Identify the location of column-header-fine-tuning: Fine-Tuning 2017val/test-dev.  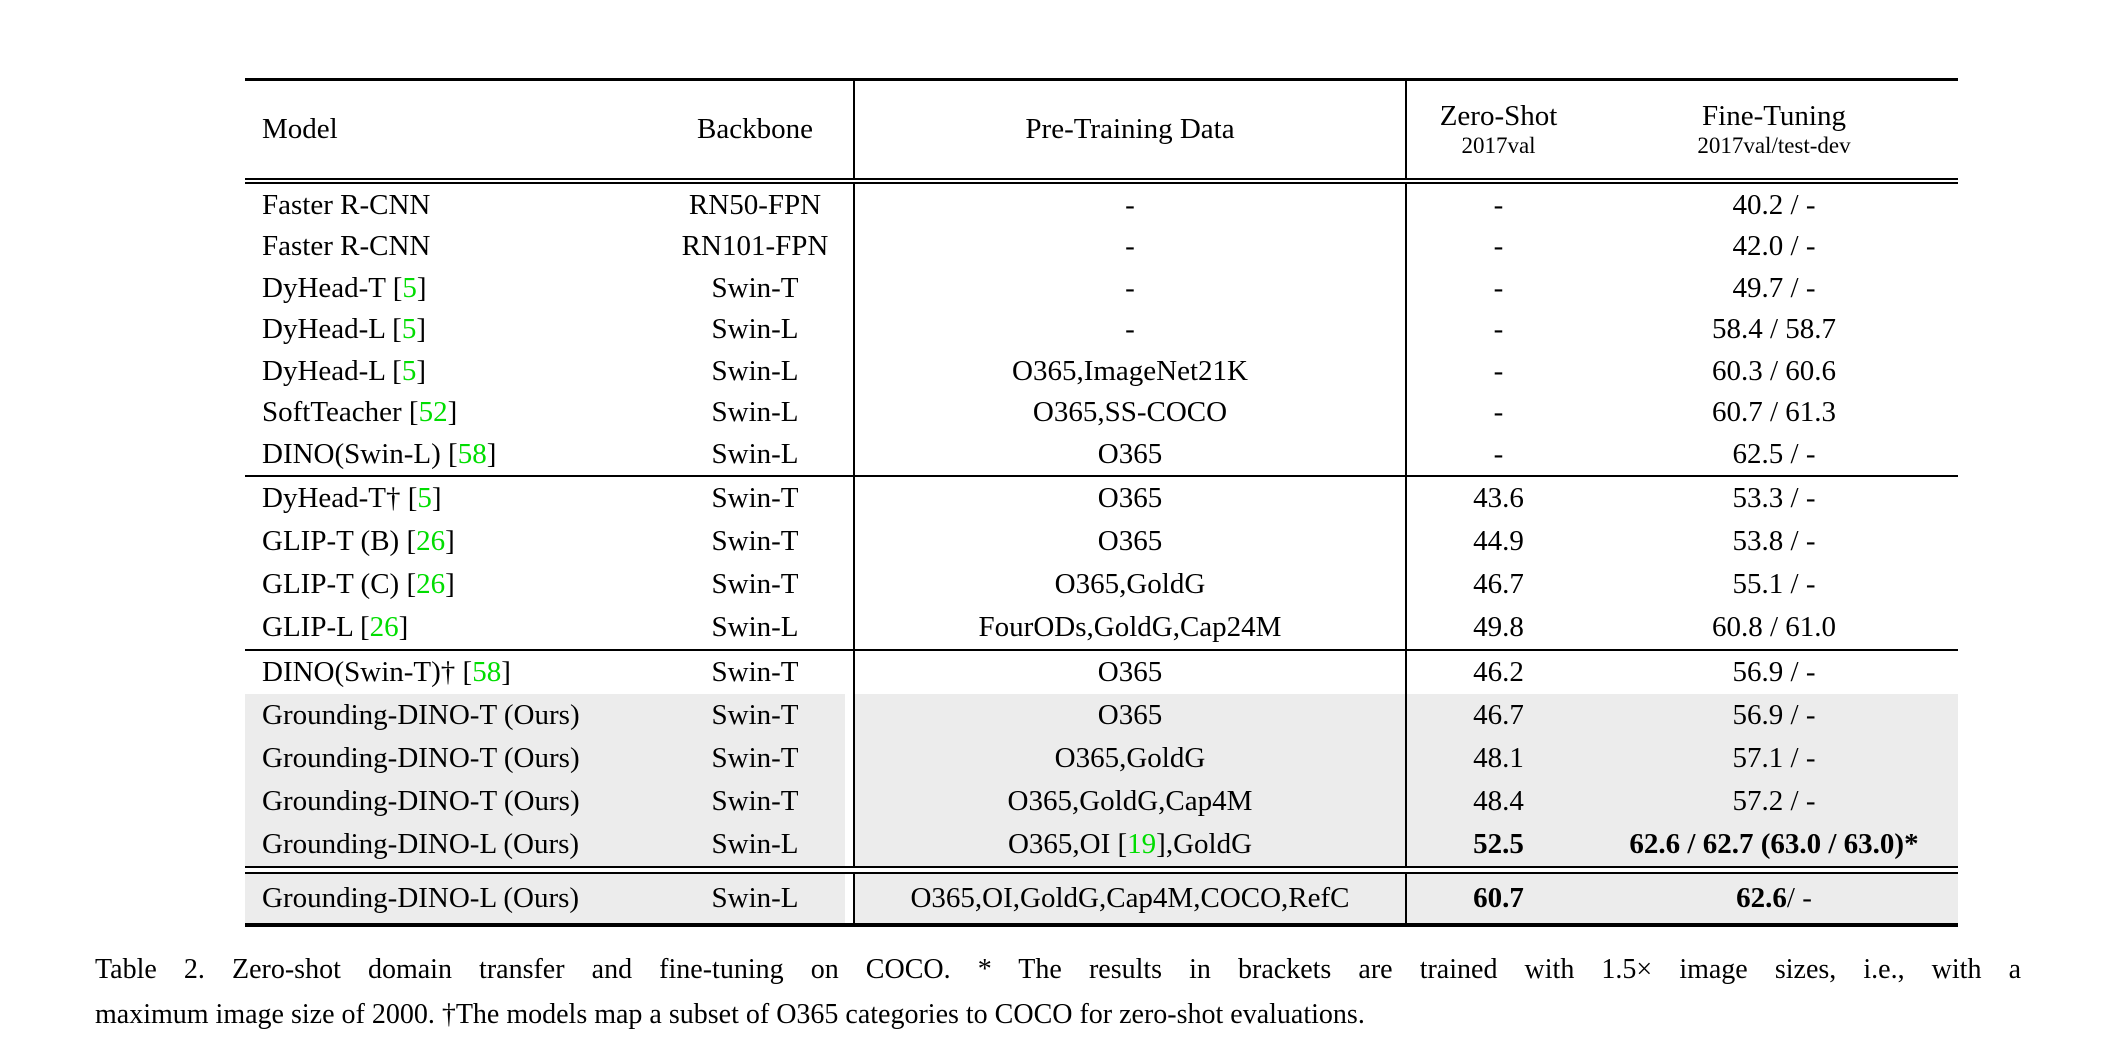
(1774, 129).